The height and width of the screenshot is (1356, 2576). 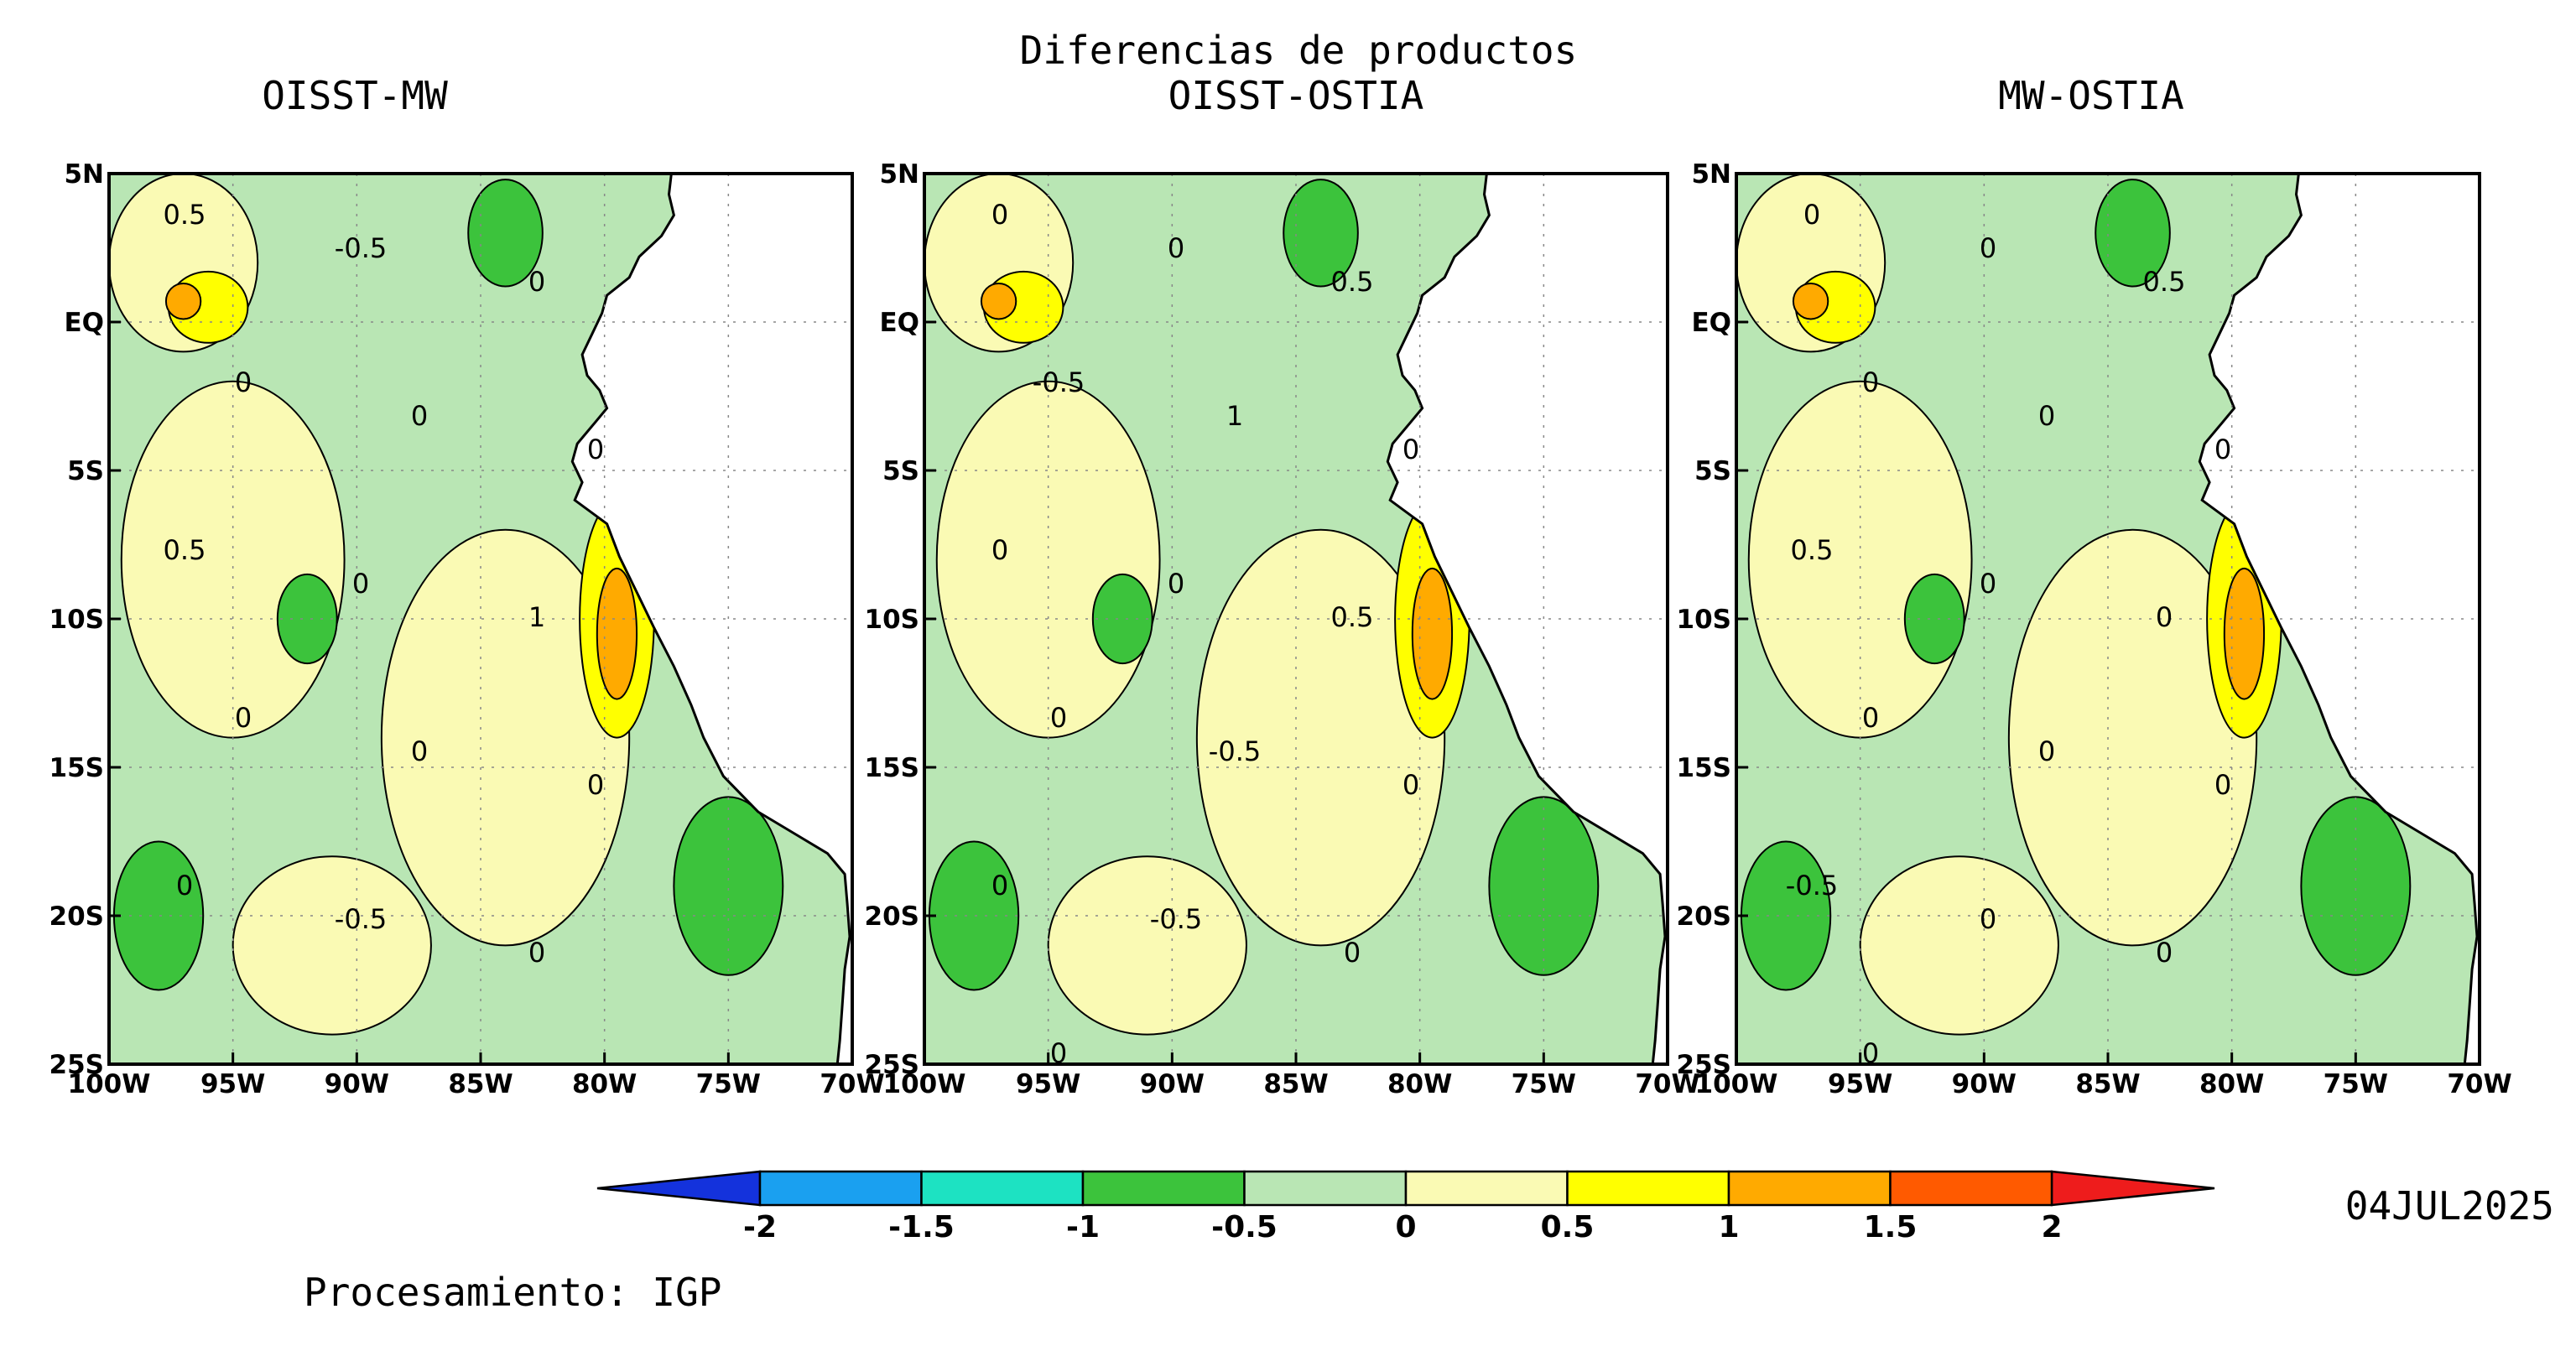 I want to click on colorbar-label: -1.5, so click(x=921, y=1227).